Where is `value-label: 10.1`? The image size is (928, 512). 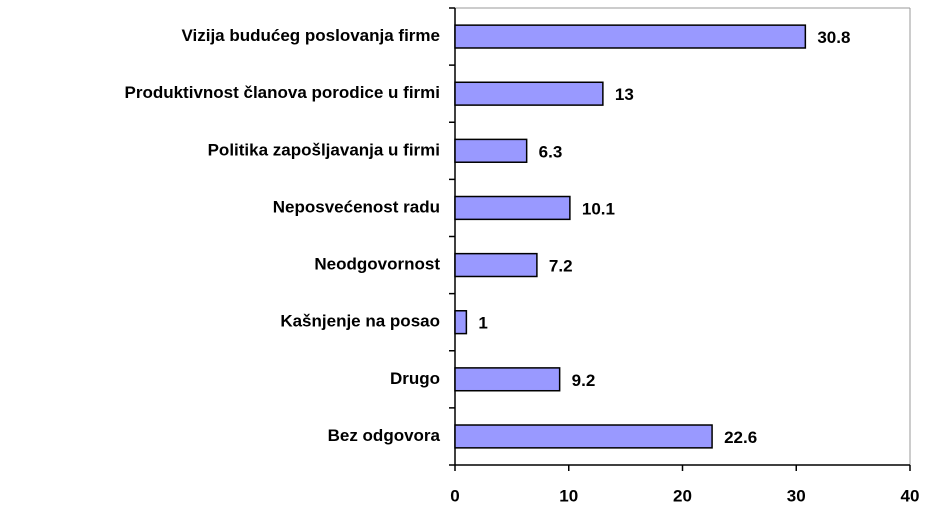
value-label: 10.1 is located at coordinates (598, 208).